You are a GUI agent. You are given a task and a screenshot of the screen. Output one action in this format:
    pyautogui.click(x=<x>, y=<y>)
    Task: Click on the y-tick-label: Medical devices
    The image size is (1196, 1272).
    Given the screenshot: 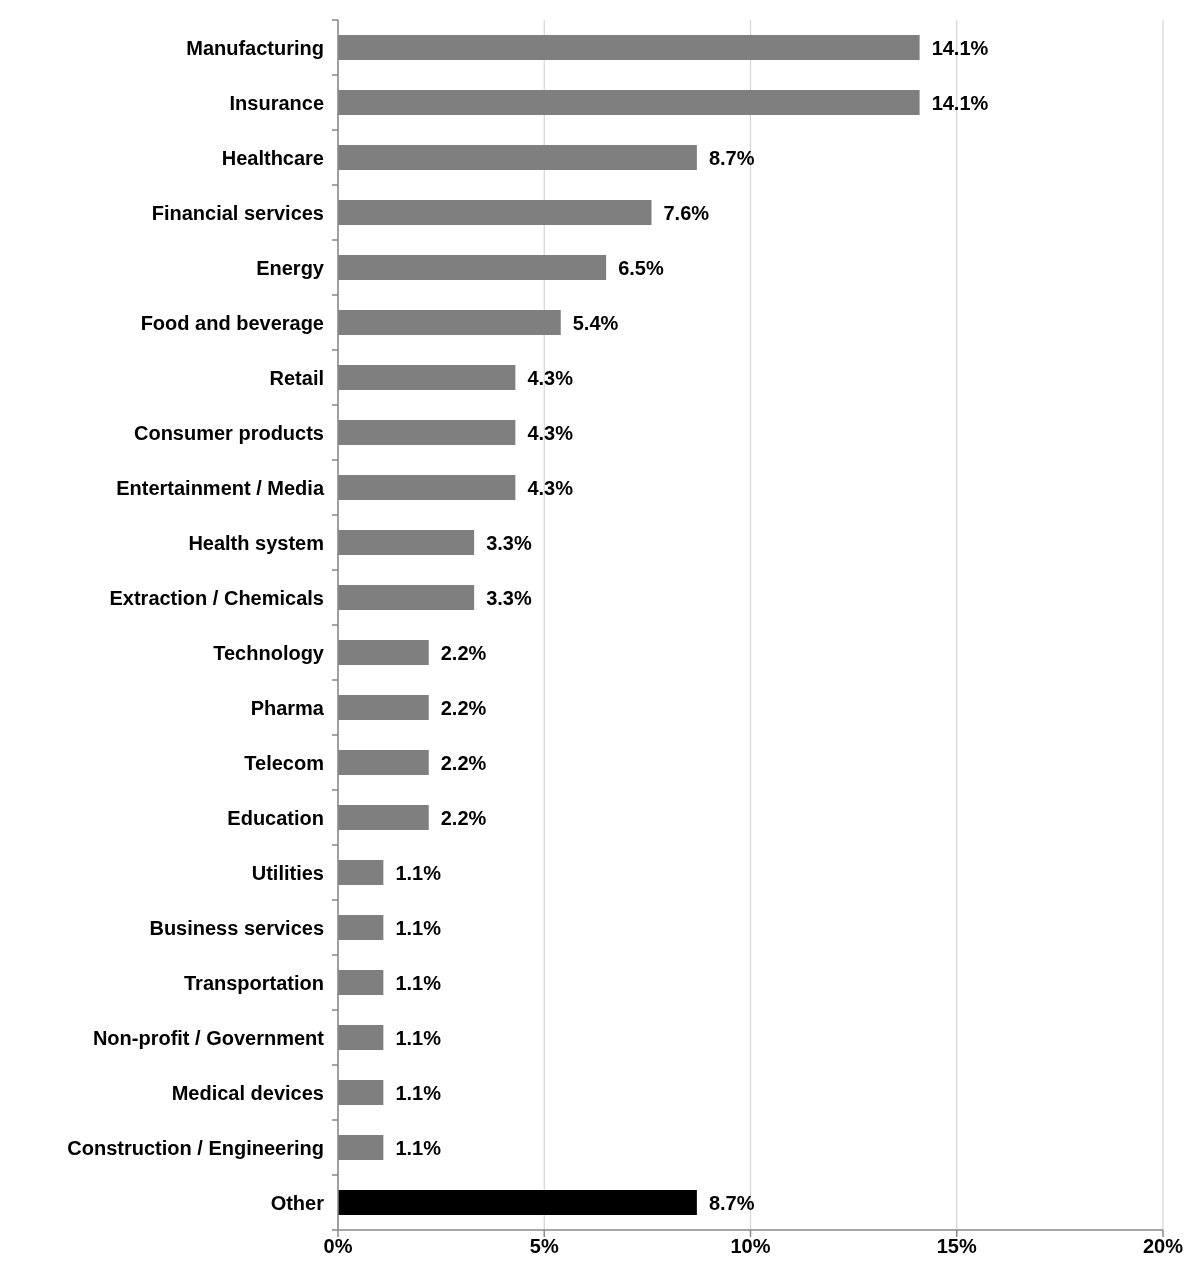 What is the action you would take?
    pyautogui.click(x=247, y=1092)
    